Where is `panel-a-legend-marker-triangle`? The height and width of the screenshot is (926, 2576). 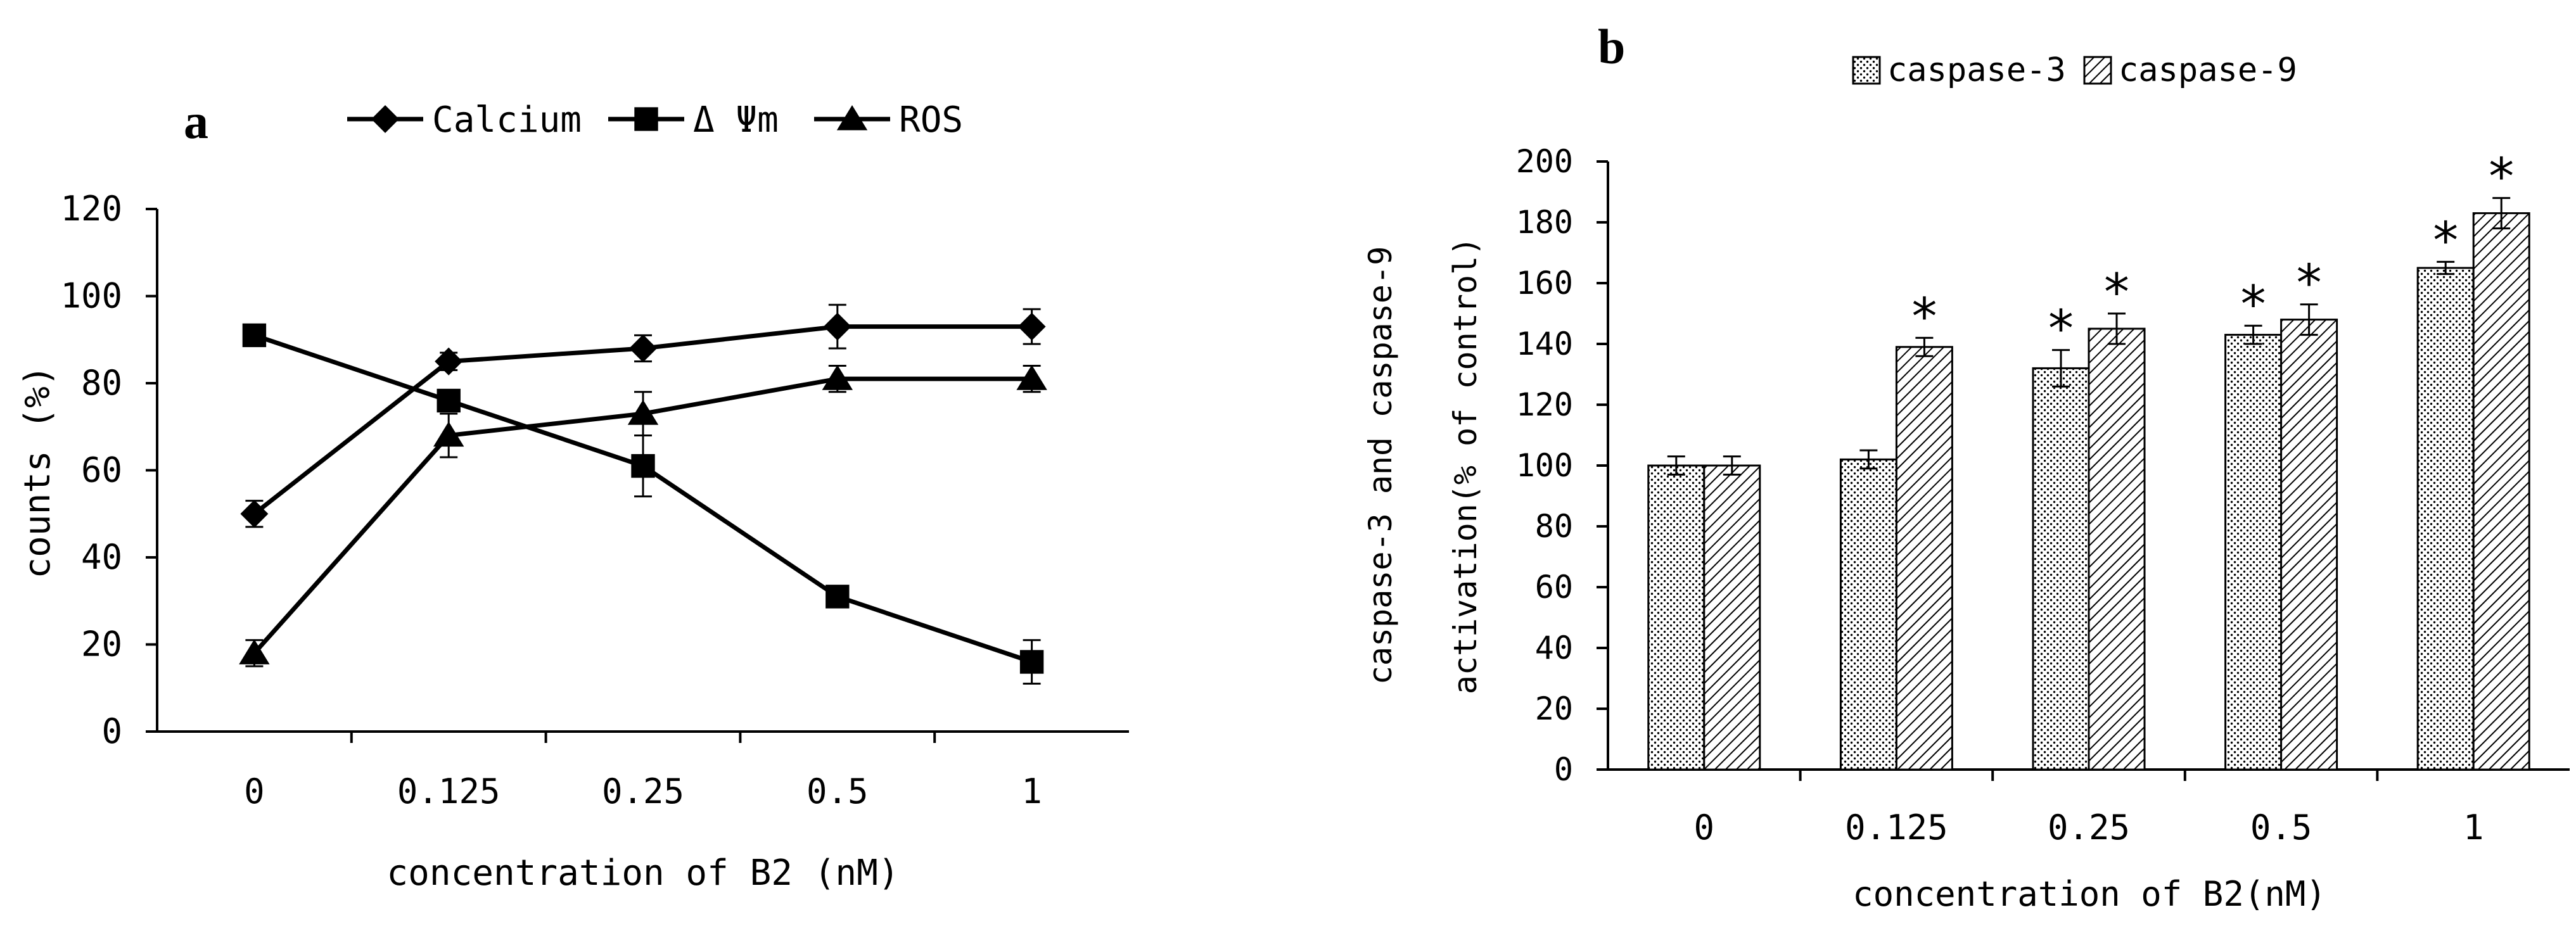 panel-a-legend-marker-triangle is located at coordinates (852, 117).